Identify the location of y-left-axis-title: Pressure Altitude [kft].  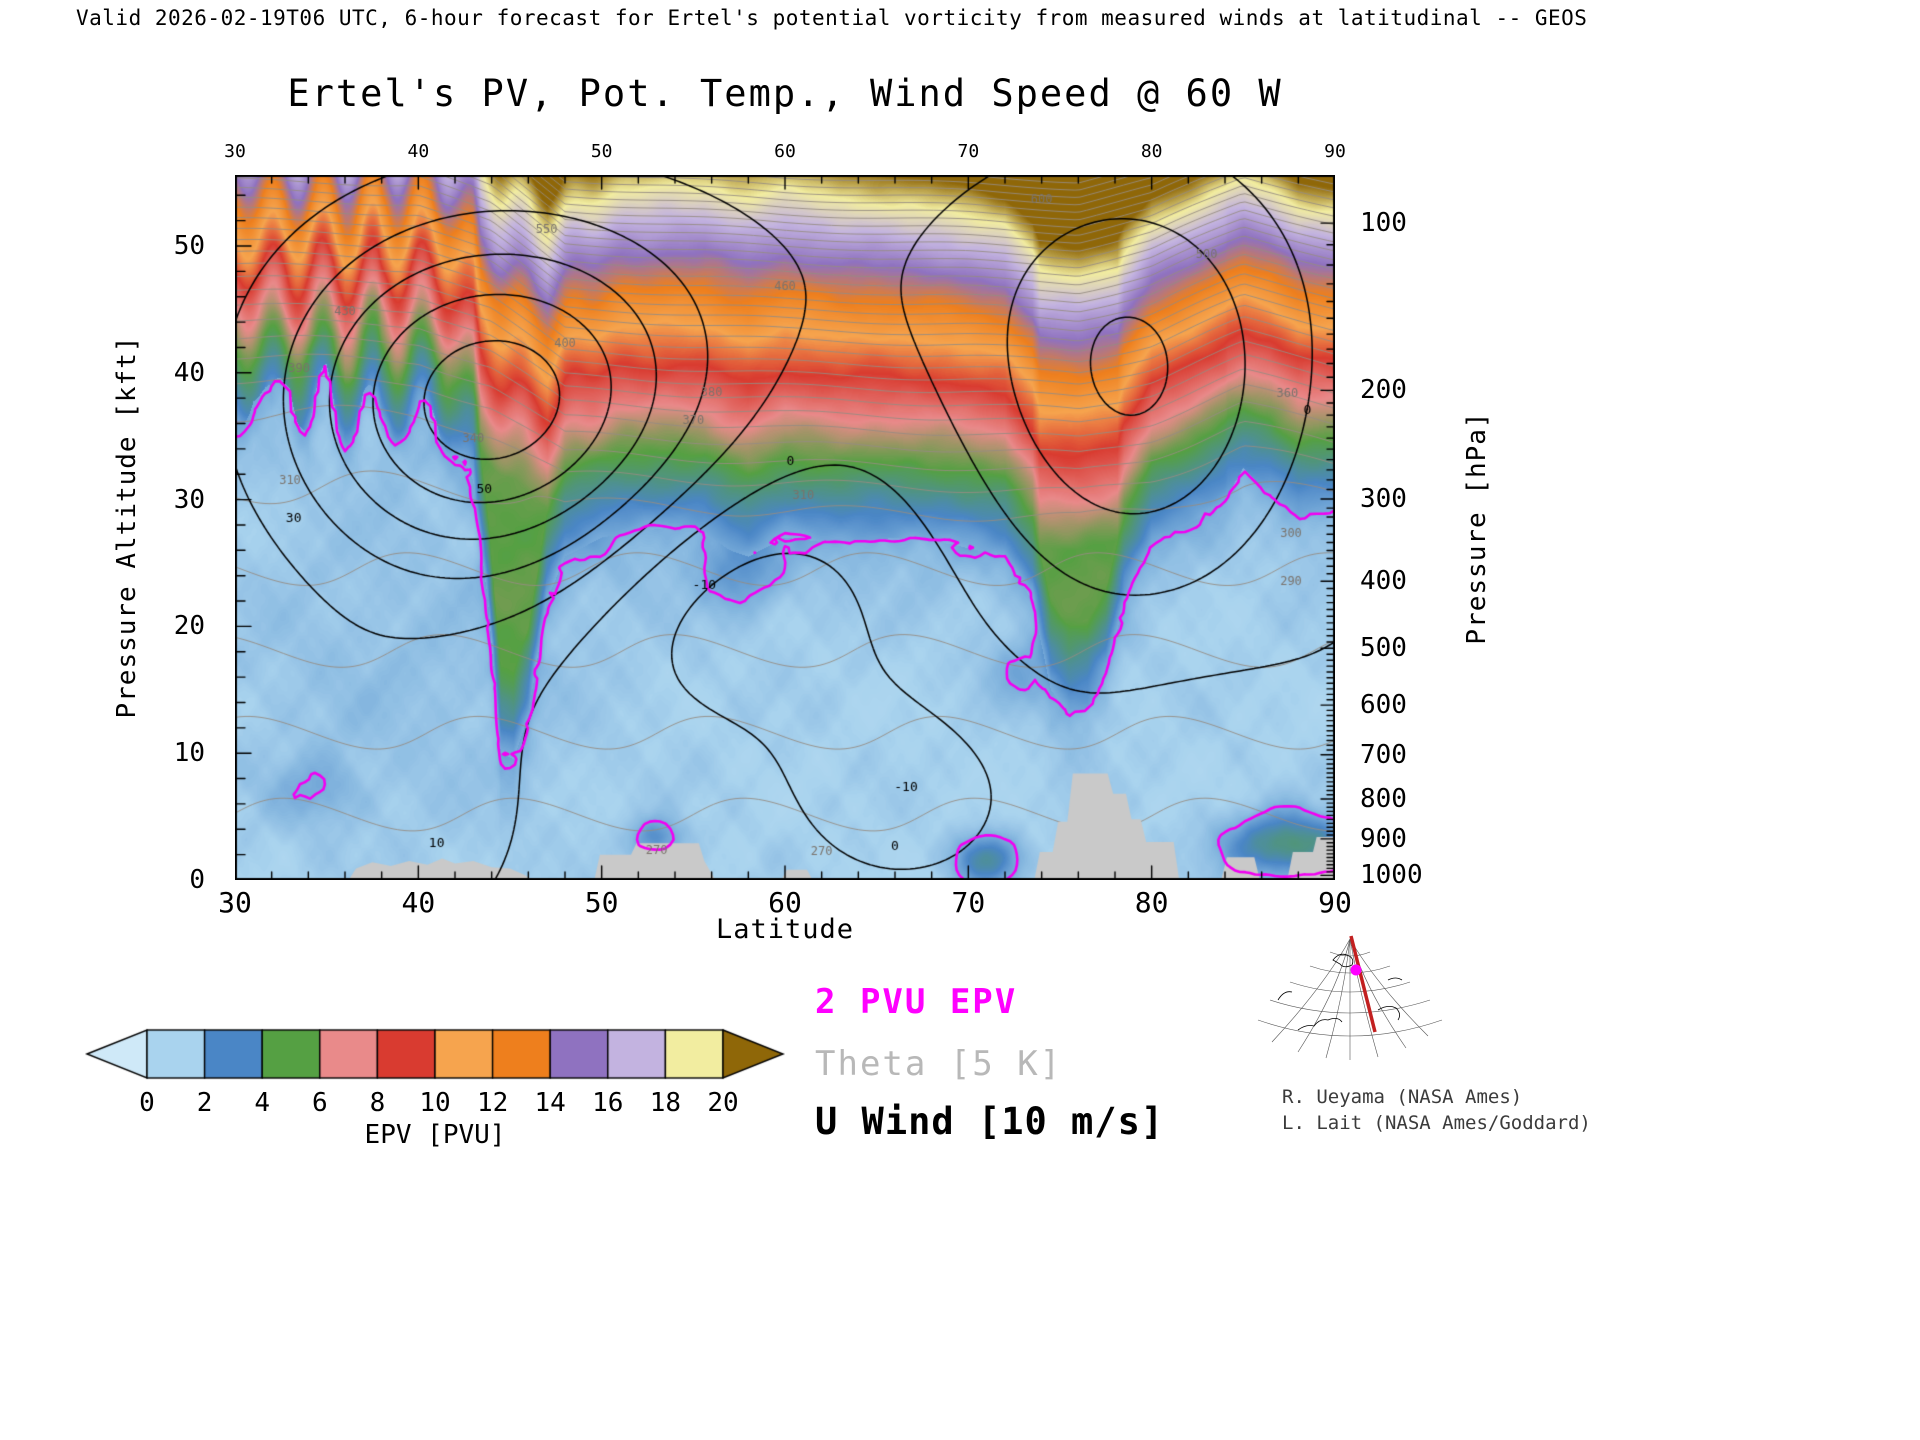
(127, 527).